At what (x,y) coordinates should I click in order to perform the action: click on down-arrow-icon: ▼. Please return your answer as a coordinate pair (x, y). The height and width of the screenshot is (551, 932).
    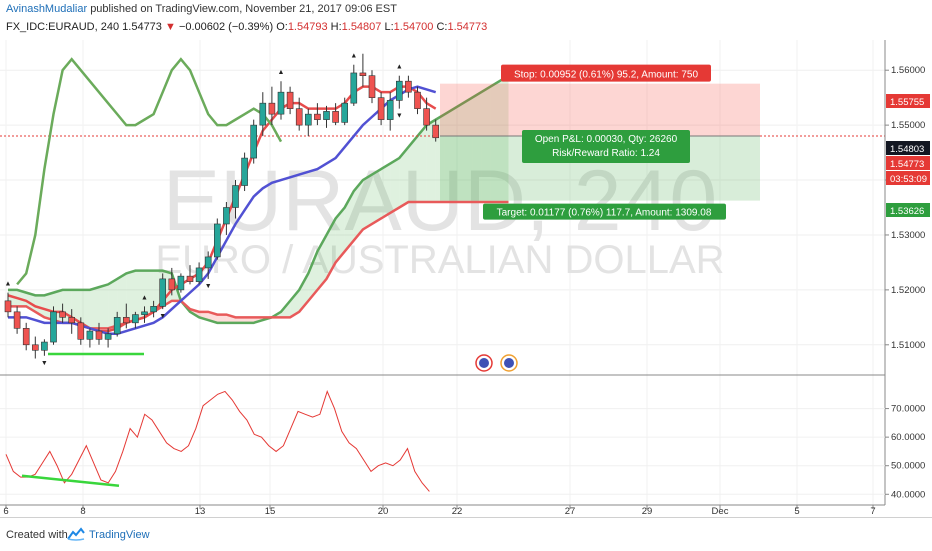
    Looking at the image, I should click on (170, 27).